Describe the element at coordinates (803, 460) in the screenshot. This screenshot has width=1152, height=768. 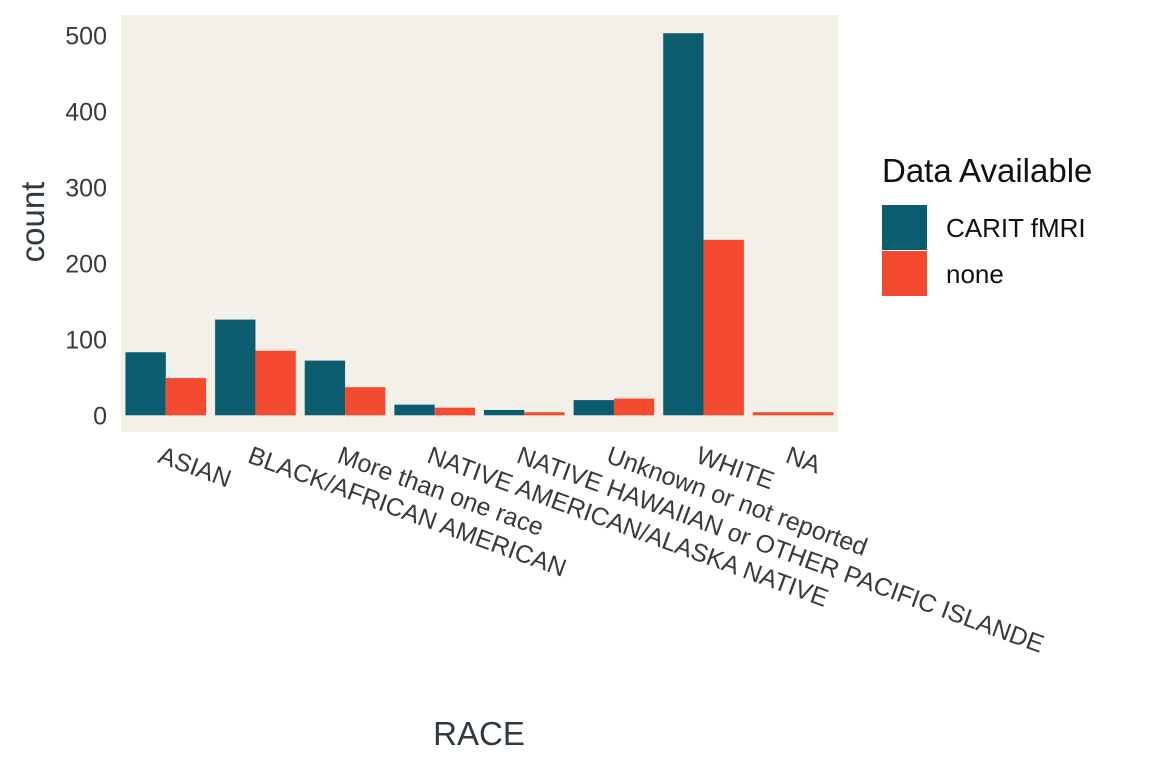
I see `x-tick-label-na: NA` at that location.